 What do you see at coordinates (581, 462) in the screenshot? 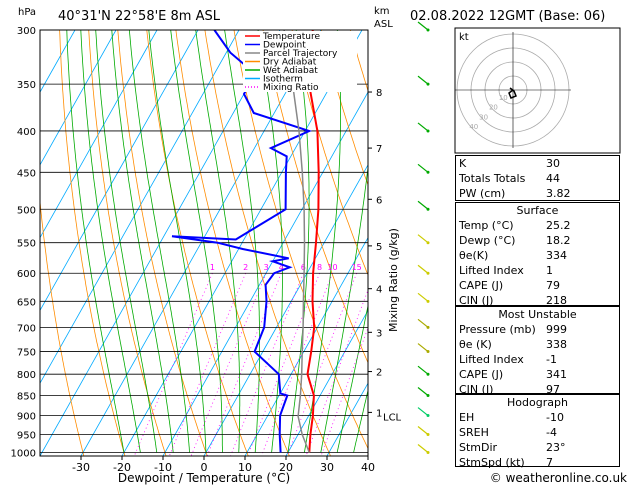
I see `hodo-value: 7` at bounding box center [581, 462].